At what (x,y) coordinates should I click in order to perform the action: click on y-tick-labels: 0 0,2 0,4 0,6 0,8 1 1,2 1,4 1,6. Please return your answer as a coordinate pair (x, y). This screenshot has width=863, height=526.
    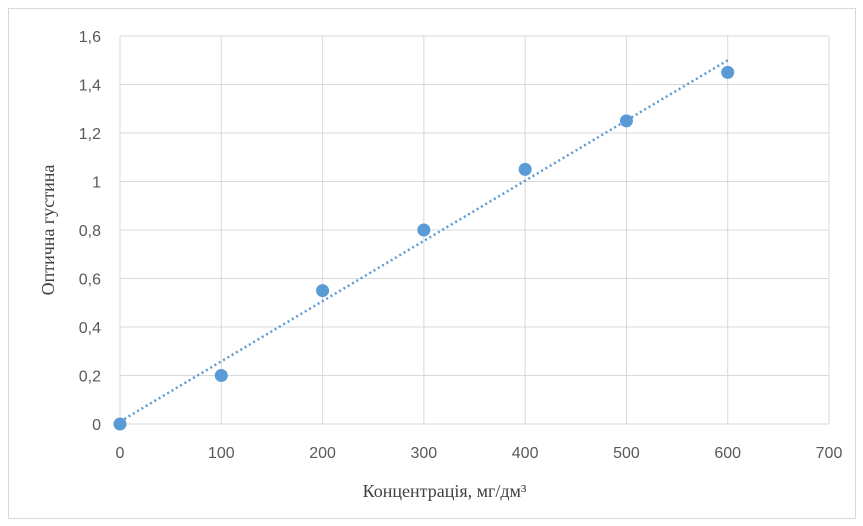
    Looking at the image, I should click on (90, 231).